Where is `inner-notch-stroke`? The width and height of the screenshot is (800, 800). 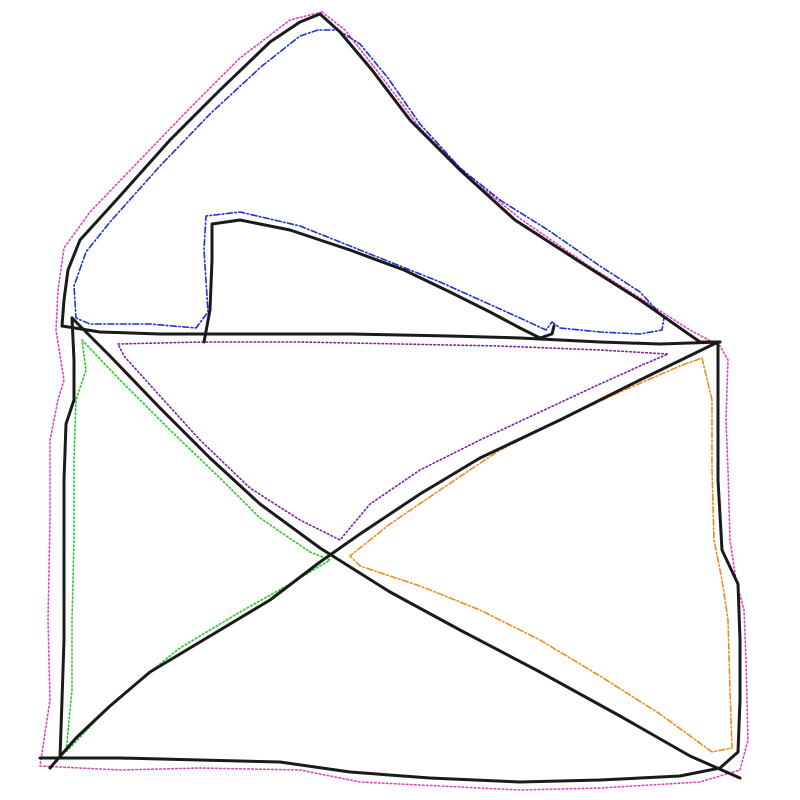 inner-notch-stroke is located at coordinates (379, 281).